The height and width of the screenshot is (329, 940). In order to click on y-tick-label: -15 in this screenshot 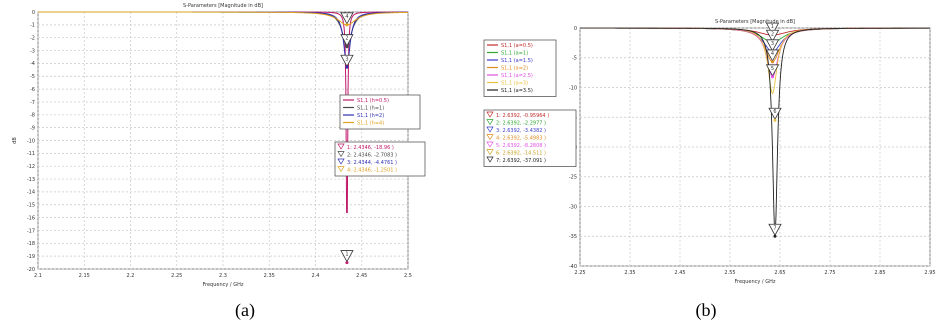, I will do `click(31, 206)`.